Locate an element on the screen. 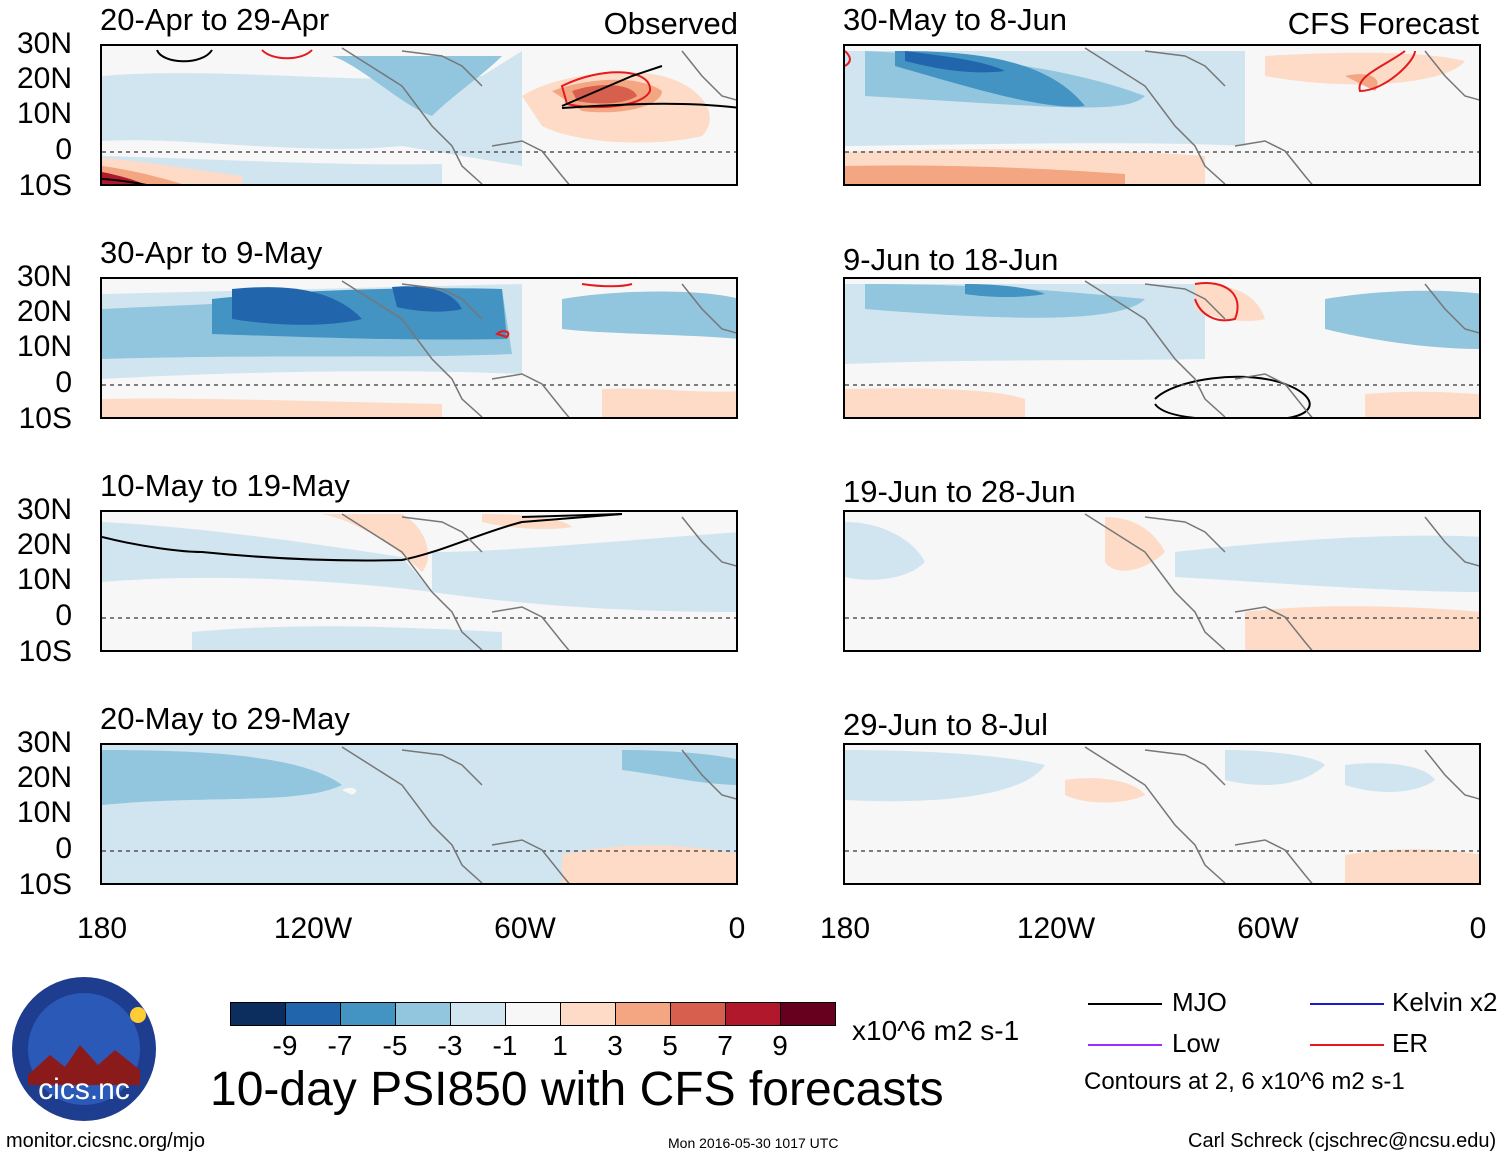 The image size is (1510, 1158). legend-line-kelvin is located at coordinates (1347, 1004).